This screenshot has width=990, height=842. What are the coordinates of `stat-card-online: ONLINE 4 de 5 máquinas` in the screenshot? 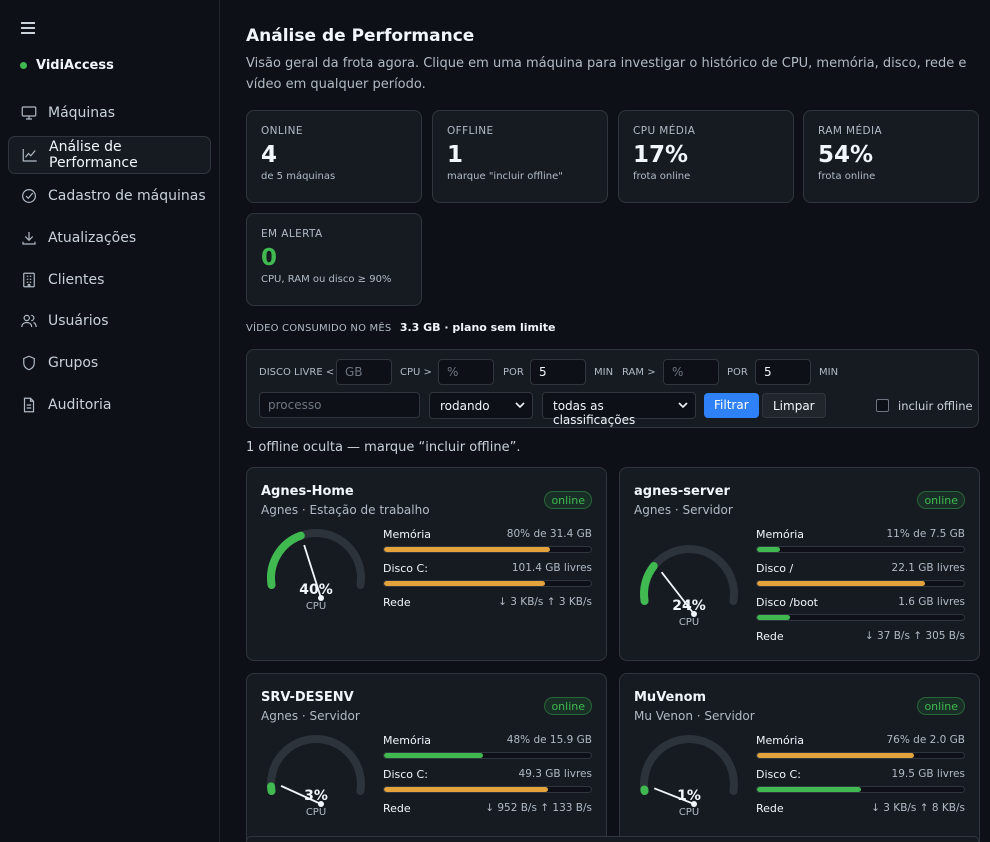 It's located at (334, 156).